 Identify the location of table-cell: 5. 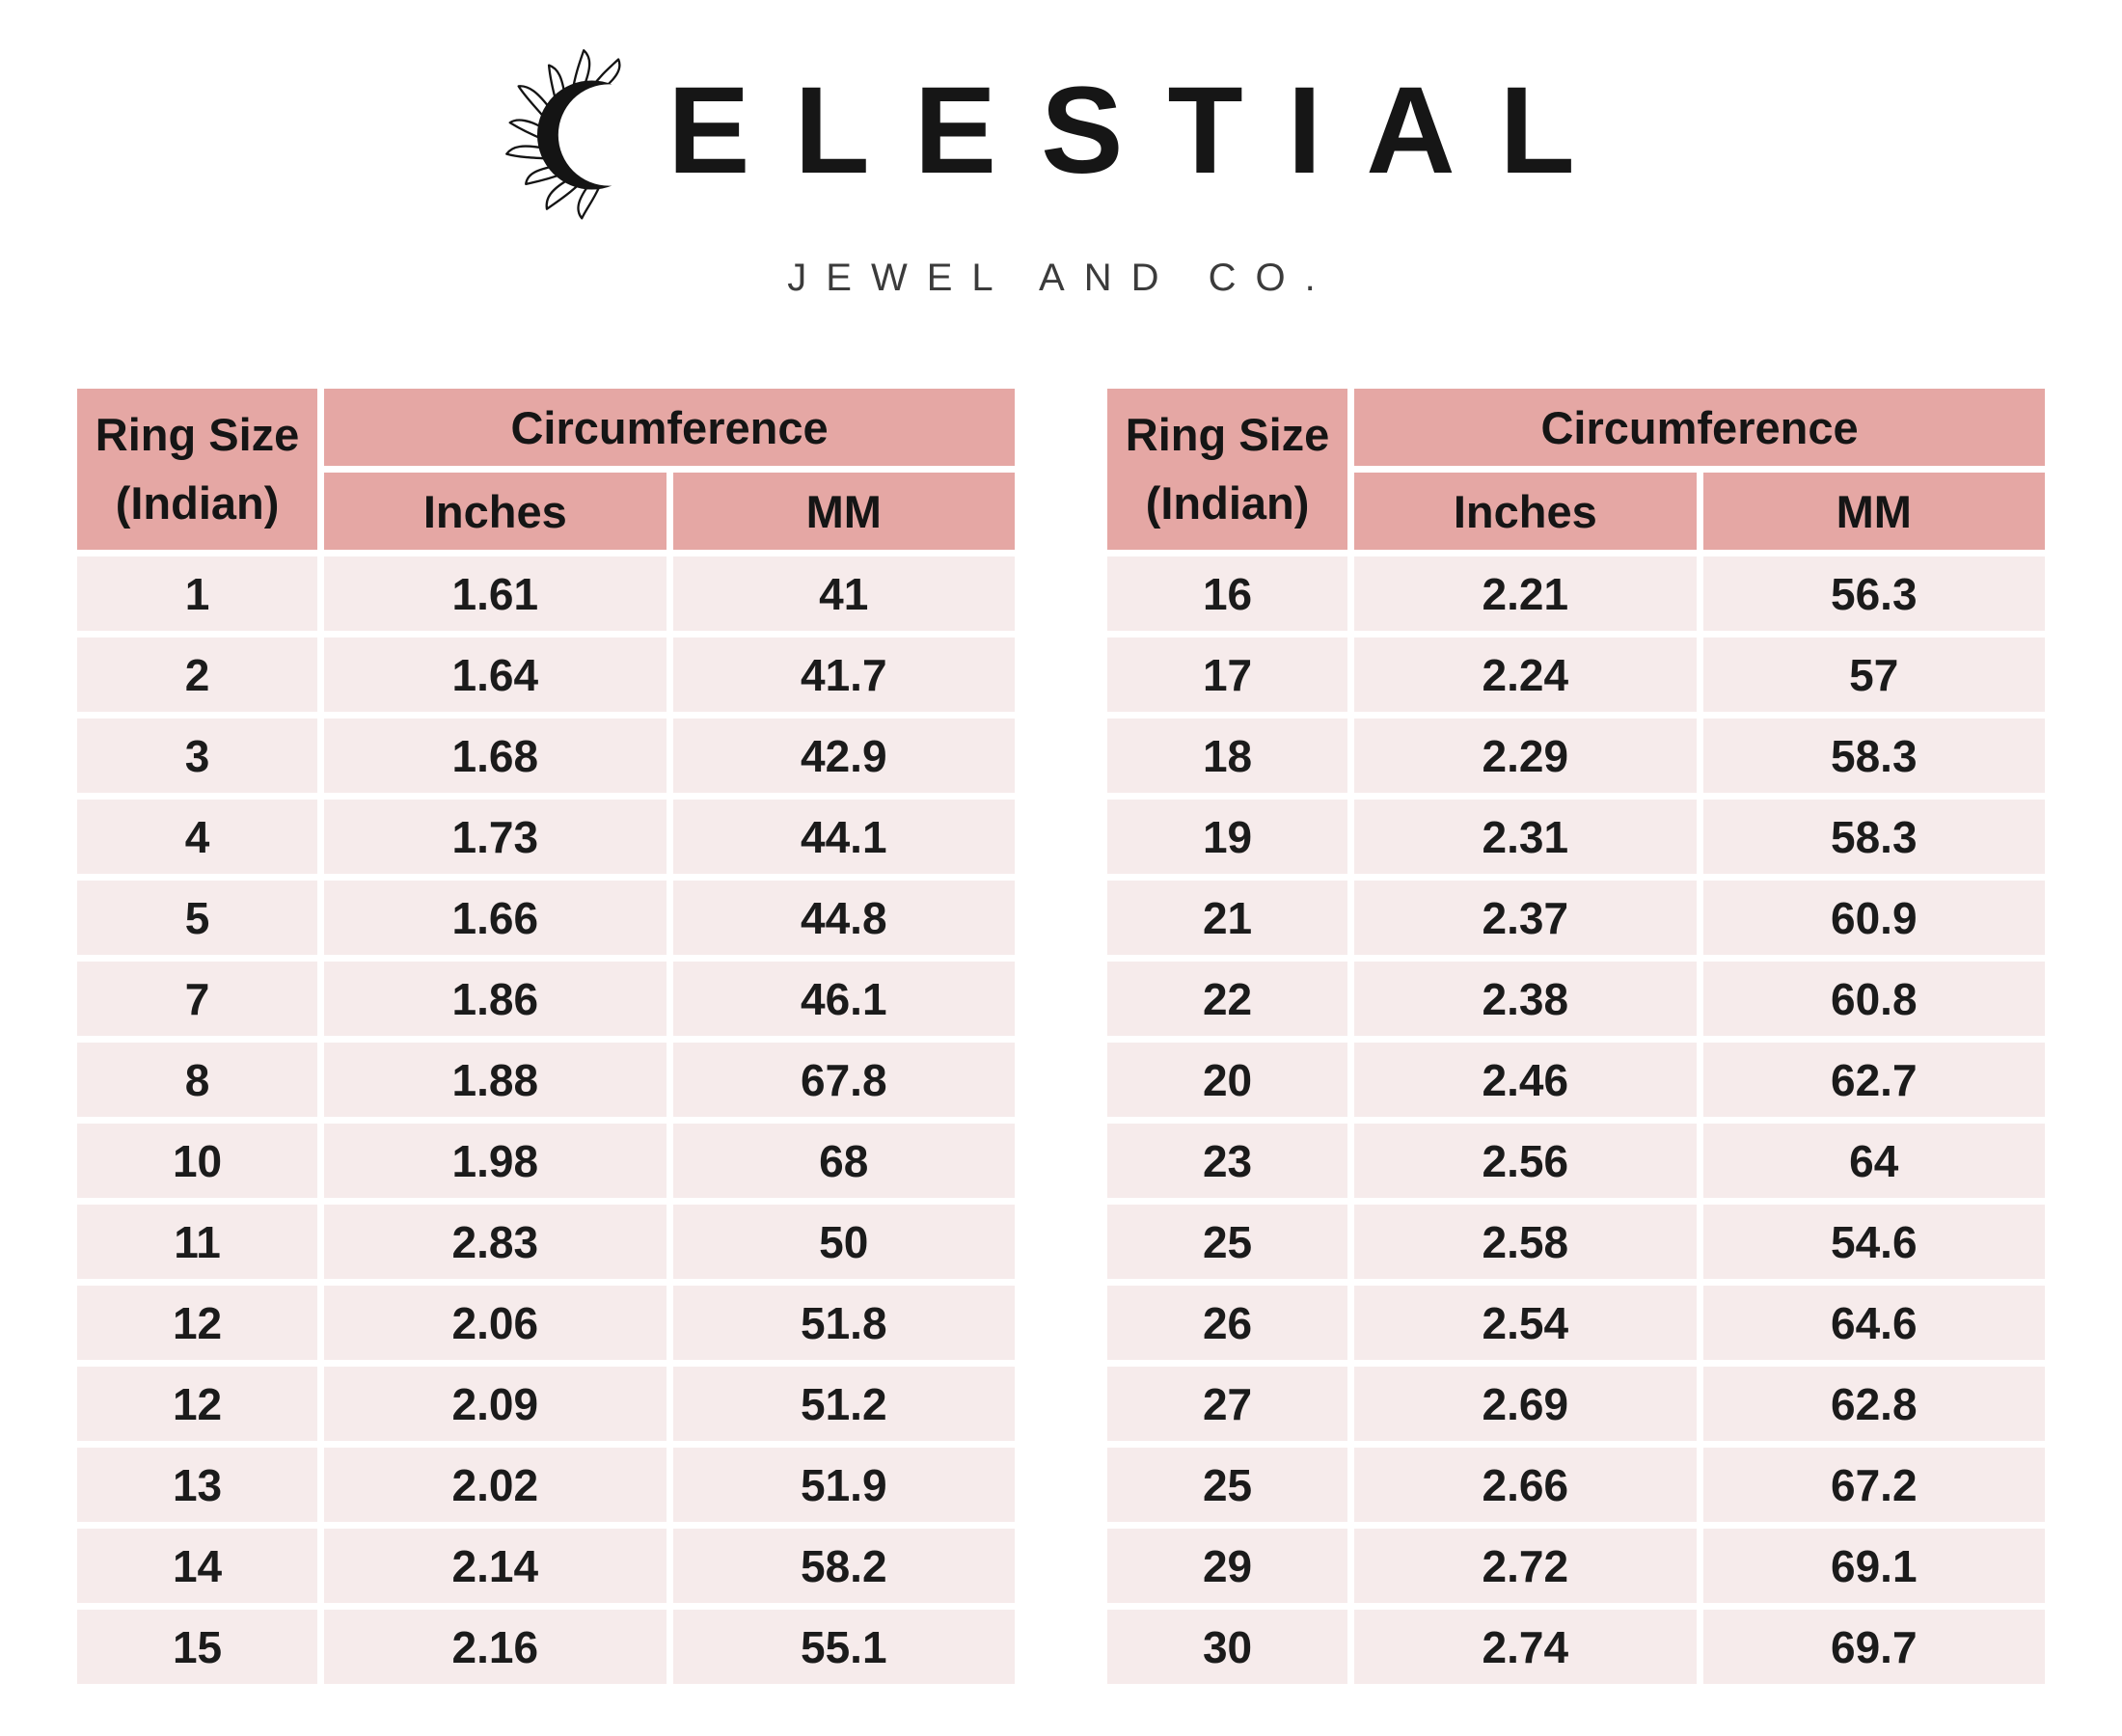
(198, 918).